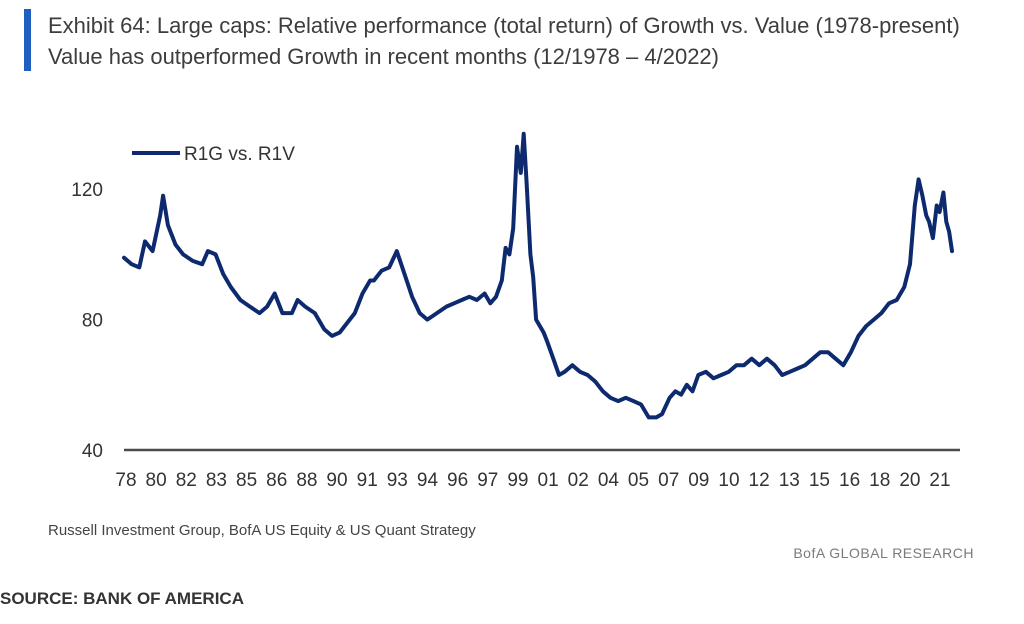 This screenshot has width=1024, height=624. What do you see at coordinates (939, 480) in the screenshot?
I see `x-tick-label: 21` at bounding box center [939, 480].